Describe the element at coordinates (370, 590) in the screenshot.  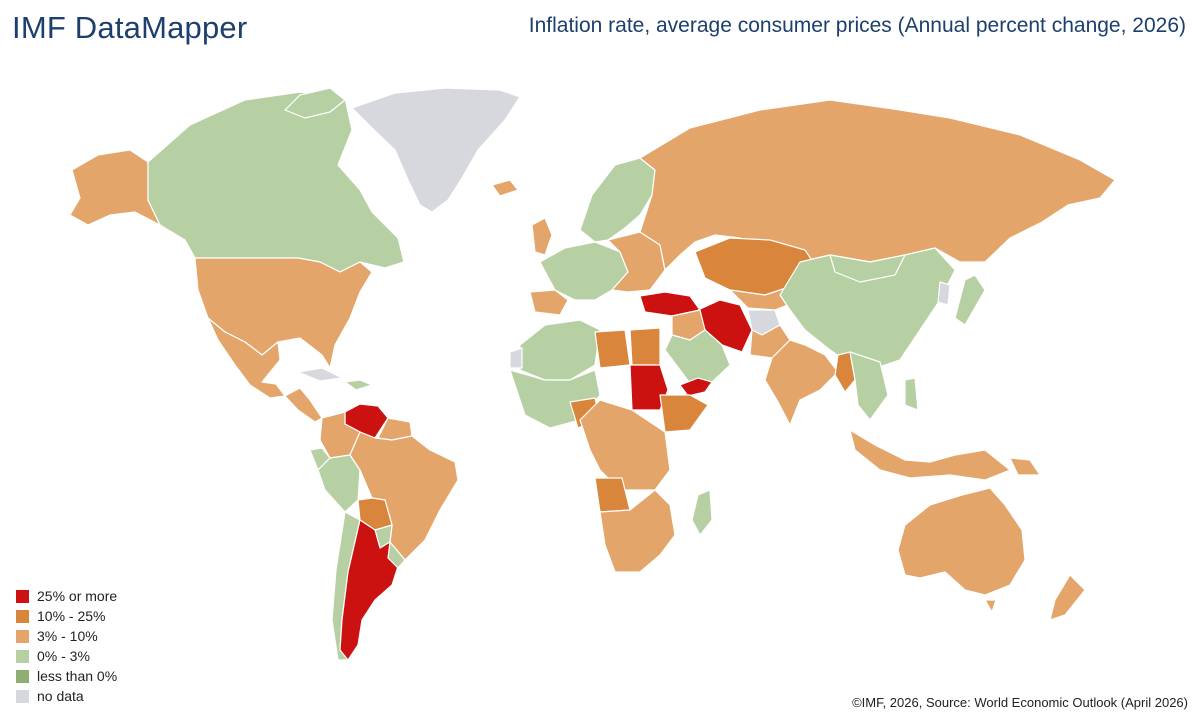
I see `region-argentina` at that location.